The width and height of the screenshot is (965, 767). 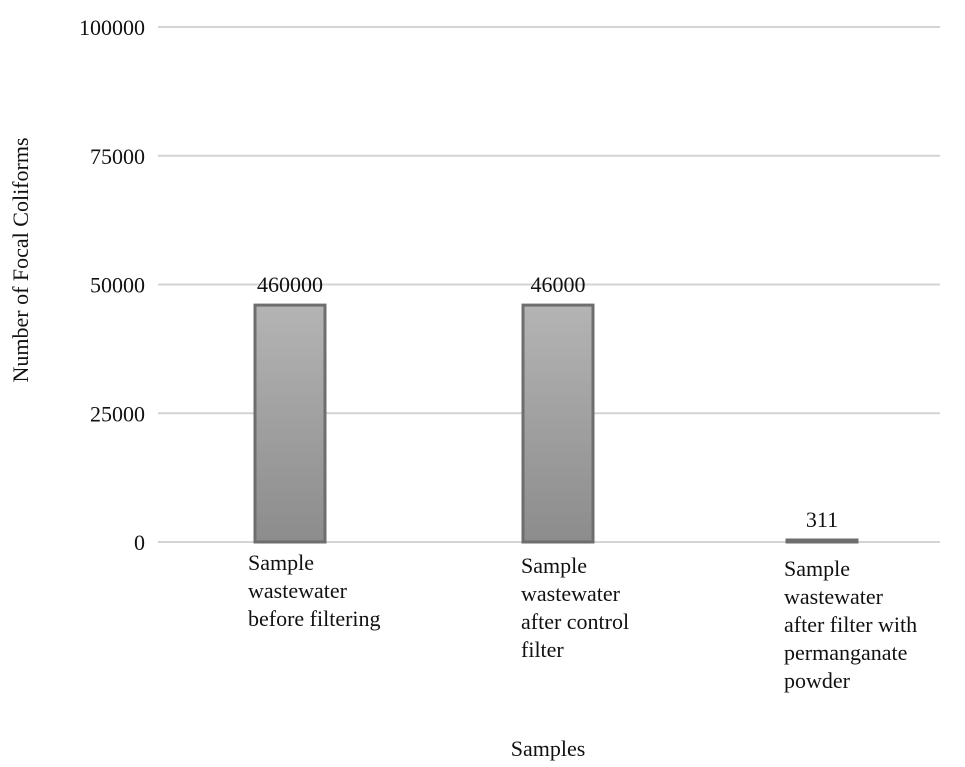 I want to click on data-label: 311, so click(x=822, y=519).